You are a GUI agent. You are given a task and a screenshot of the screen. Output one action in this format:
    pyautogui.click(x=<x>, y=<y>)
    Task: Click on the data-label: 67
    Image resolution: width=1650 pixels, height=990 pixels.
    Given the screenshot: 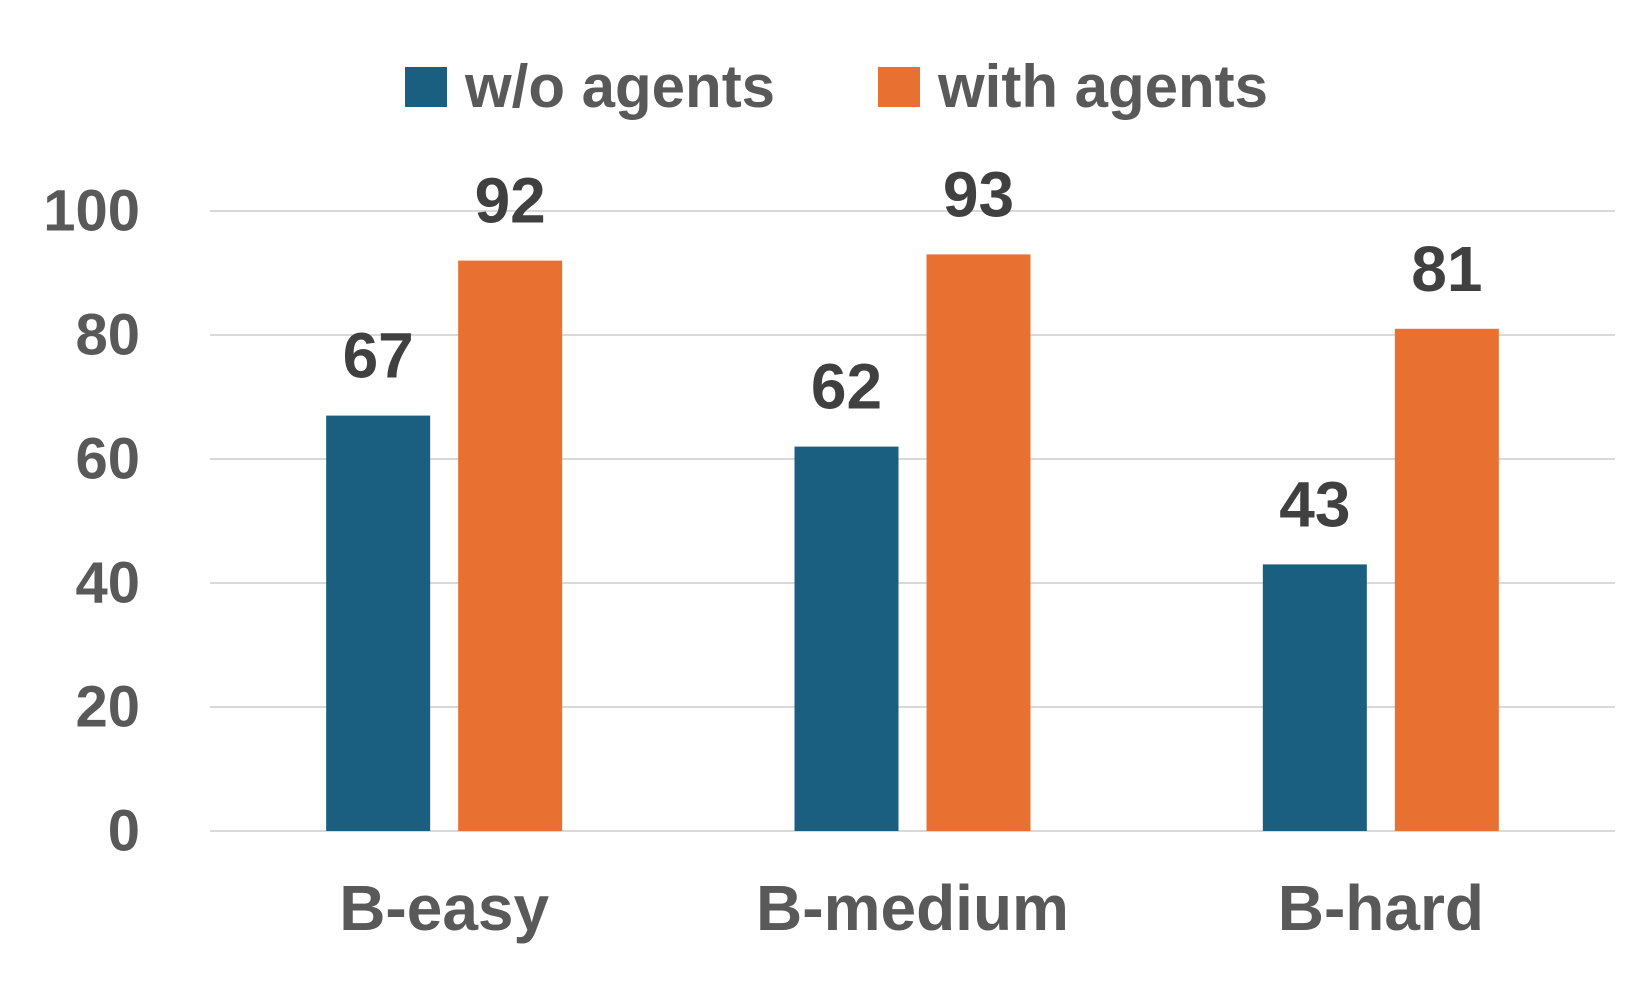 What is the action you would take?
    pyautogui.click(x=378, y=356)
    